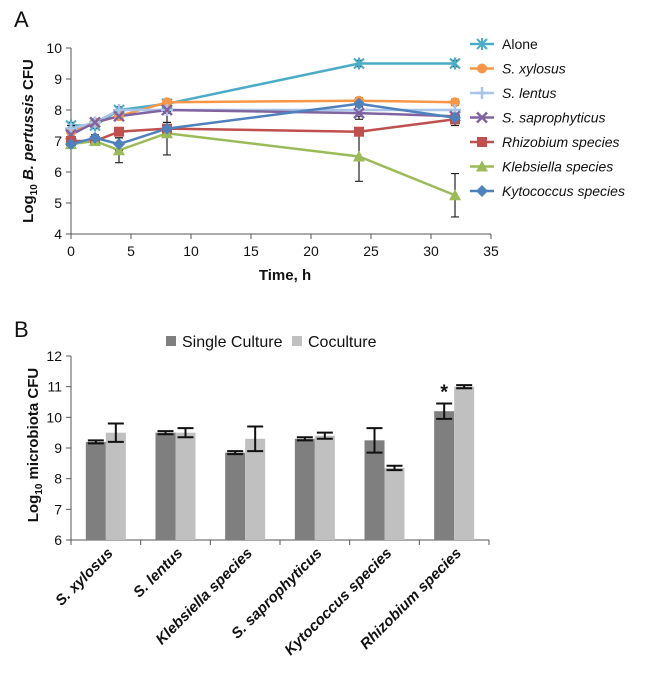 The width and height of the screenshot is (646, 699). Describe the element at coordinates (158, 573) in the screenshot. I see `category-label-s-lentus: S. lentus` at that location.